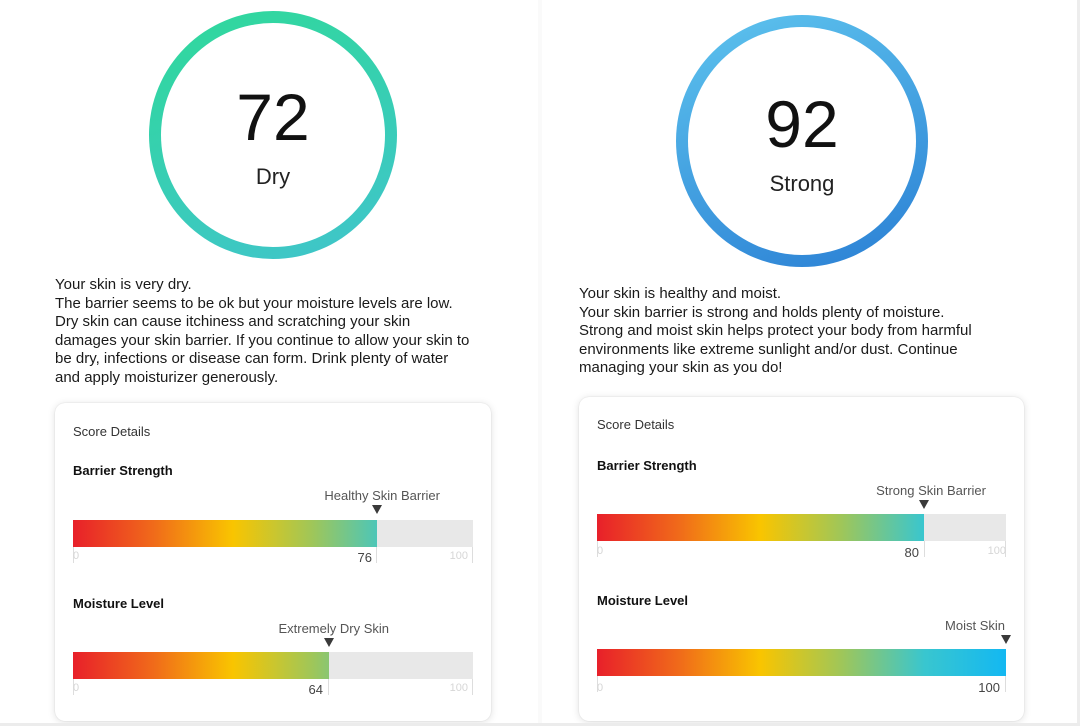 This screenshot has height=726, width=1080. What do you see at coordinates (273, 117) in the screenshot?
I see `score-value: 72` at bounding box center [273, 117].